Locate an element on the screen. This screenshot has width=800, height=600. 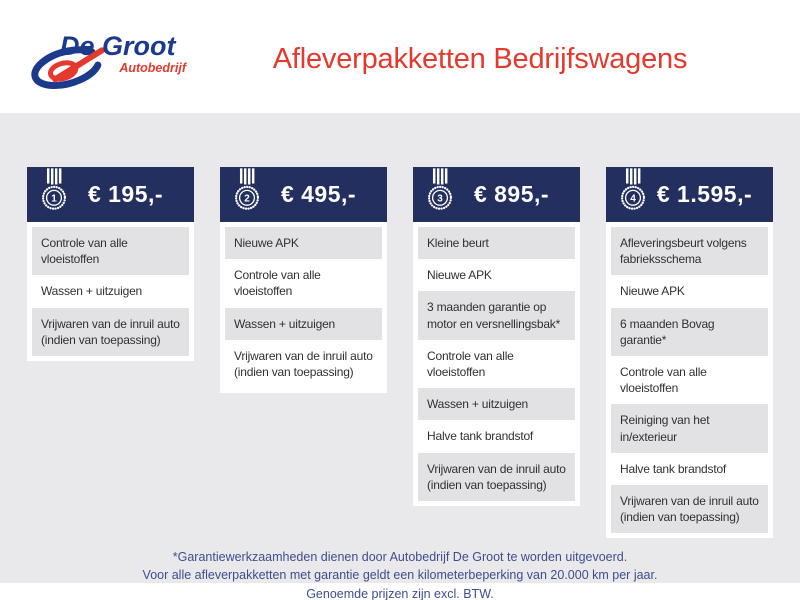
brand-subtitle: Autobedrijf is located at coordinates (152, 68).